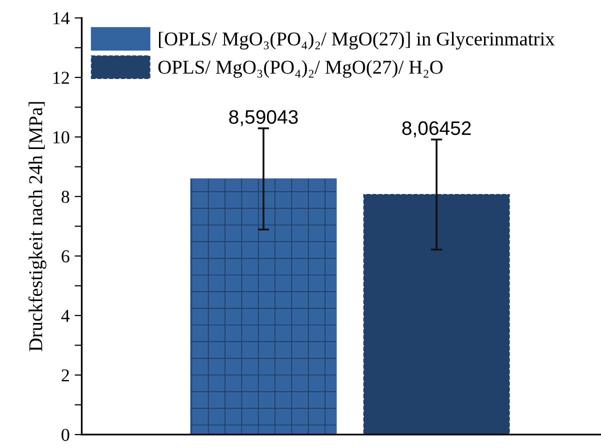 Image resolution: width=601 pixels, height=448 pixels. What do you see at coordinates (263, 118) in the screenshot?
I see `data-label: 8,59043` at bounding box center [263, 118].